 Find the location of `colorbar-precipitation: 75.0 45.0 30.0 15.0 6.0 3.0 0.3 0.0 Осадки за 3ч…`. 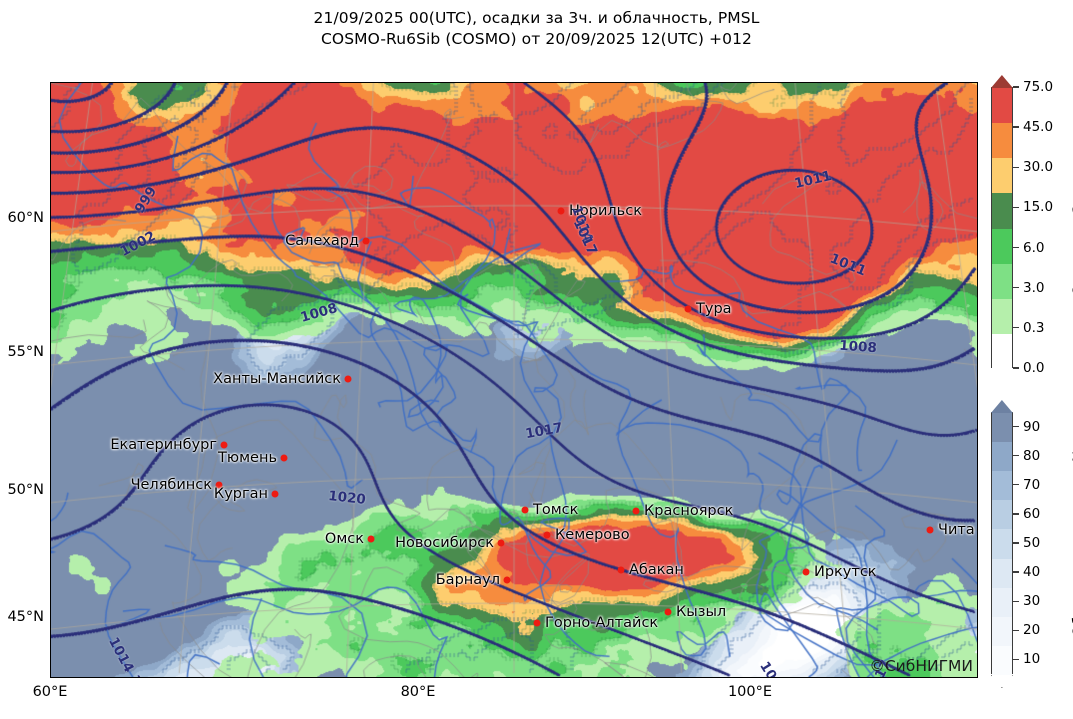

colorbar-precipitation: 75.0 45.0 30.0 15.0 6.0 3.0 0.3 0.0 Осадки за 3ч… is located at coordinates (1031, 225).